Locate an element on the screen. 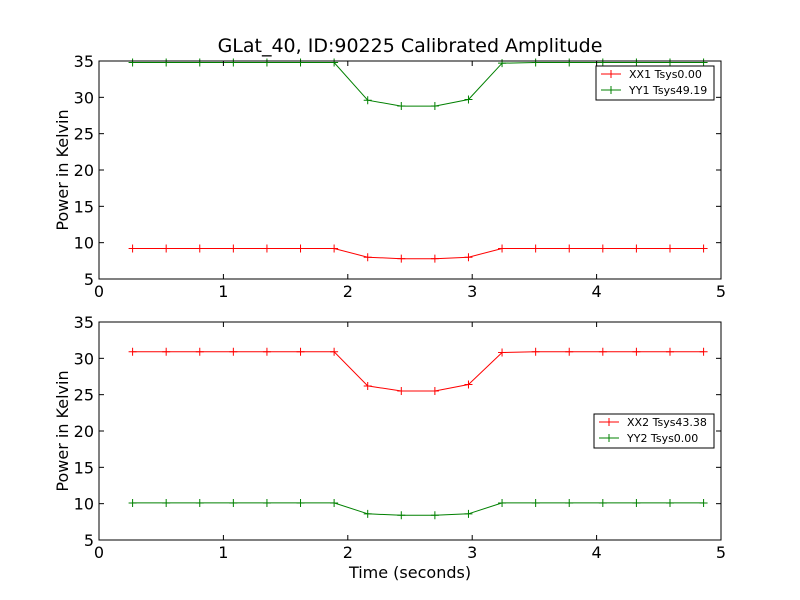 The width and height of the screenshot is (800, 600). legend-label: YY2 Tsys0.00 is located at coordinates (662, 438).